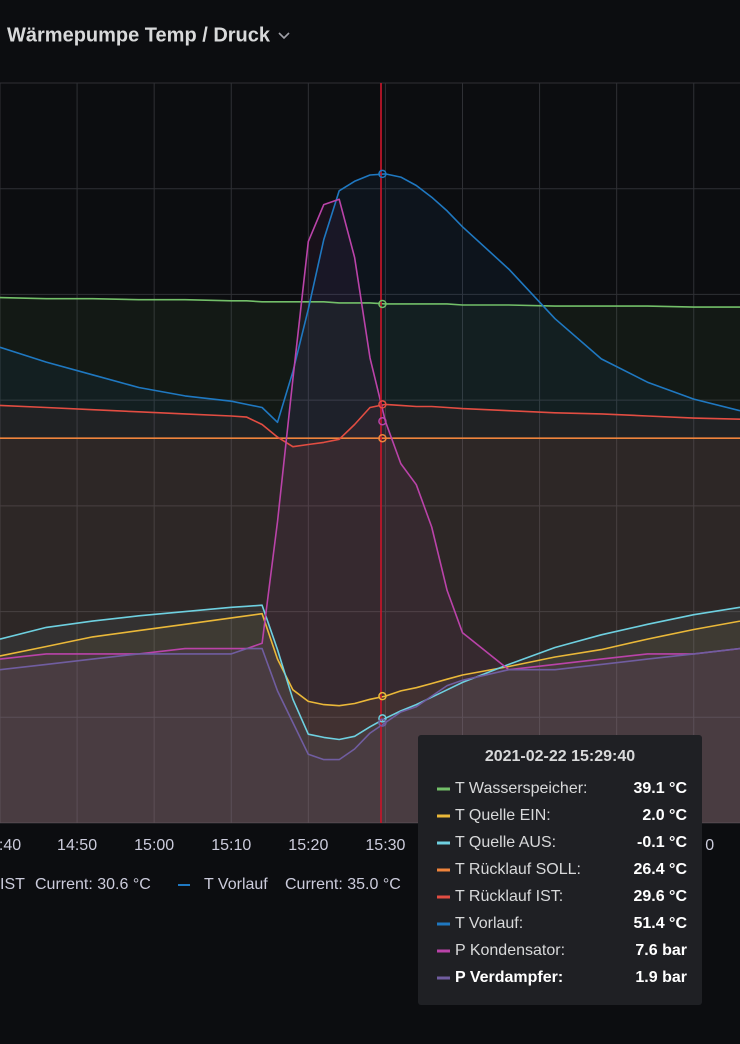  I want to click on x-tick-label: 0, so click(709, 845).